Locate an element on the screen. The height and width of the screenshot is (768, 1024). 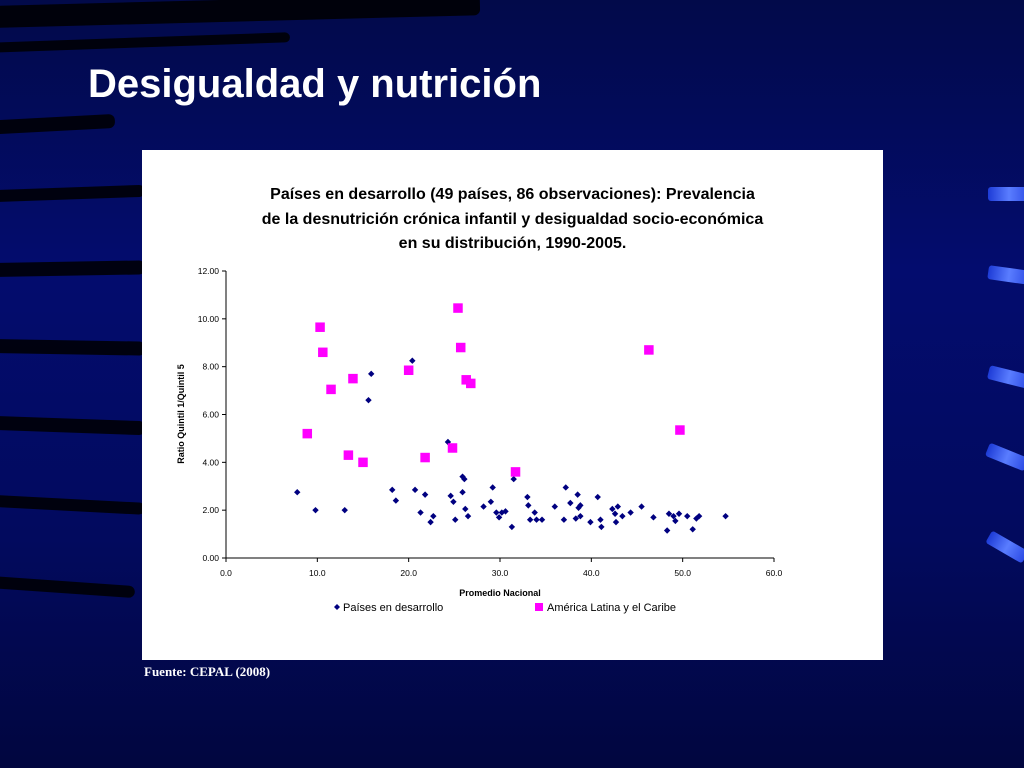
y-tick-label: 12.00 is located at coordinates (209, 271).